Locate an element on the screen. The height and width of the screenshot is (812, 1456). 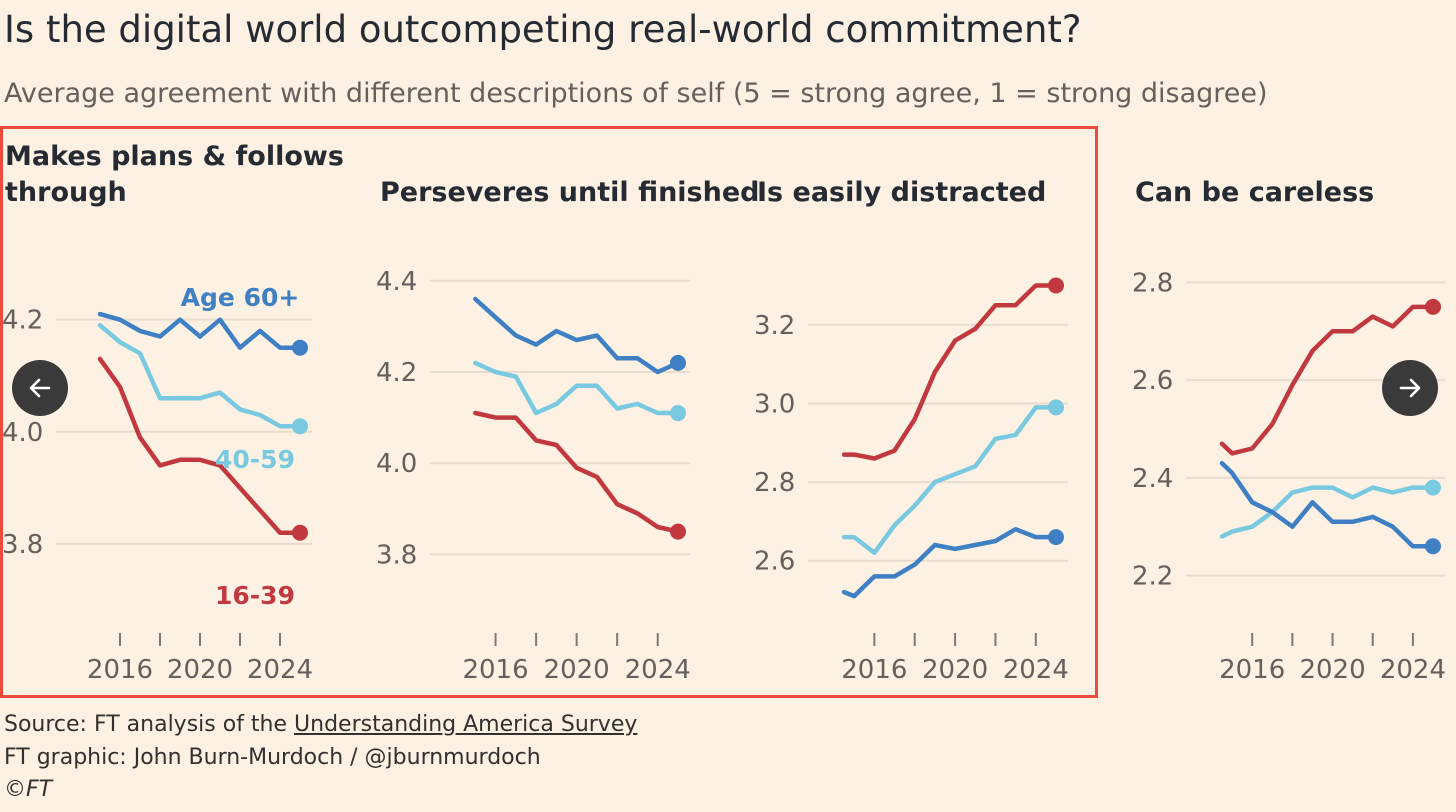
panel-title: Can be careless is located at coordinates (1254, 192).